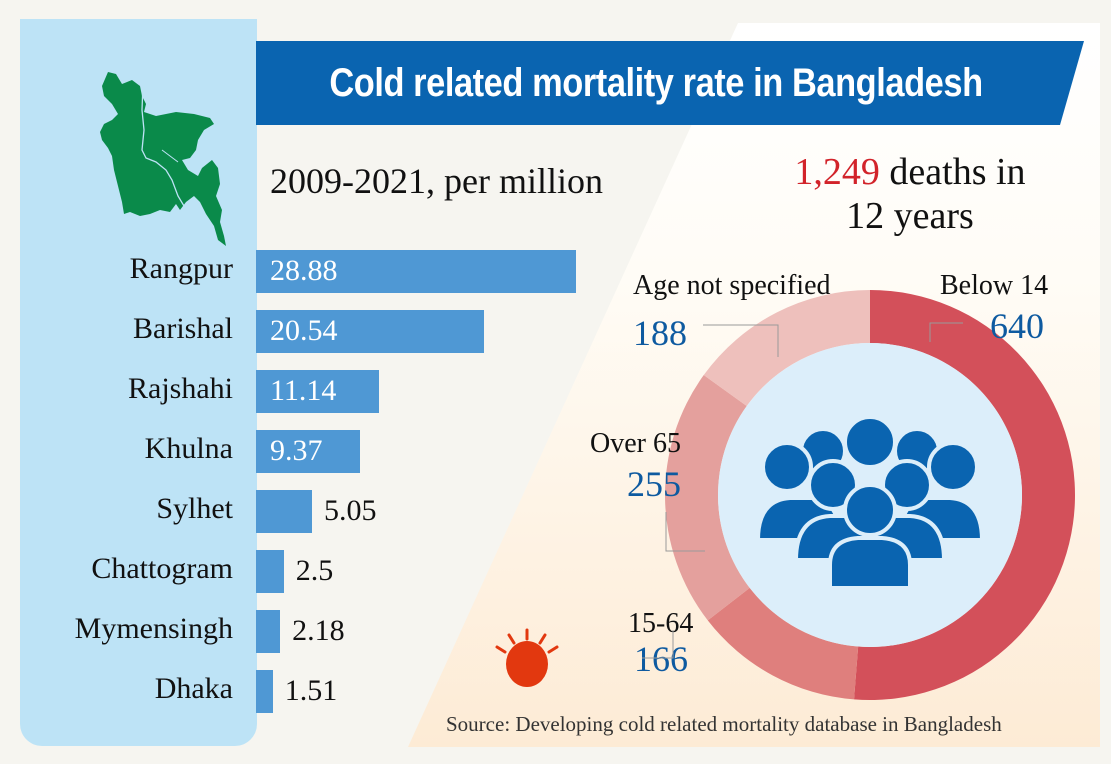  I want to click on headline-text-2: 12 years, so click(910, 216).